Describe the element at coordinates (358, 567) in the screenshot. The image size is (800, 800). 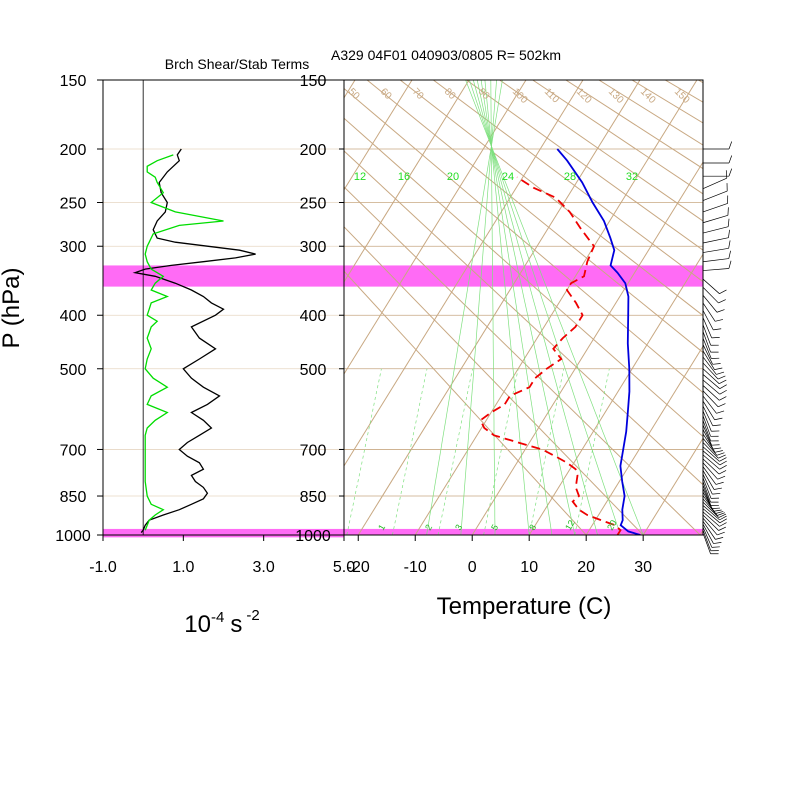
I see `skewt-x-tick-label: -20` at that location.